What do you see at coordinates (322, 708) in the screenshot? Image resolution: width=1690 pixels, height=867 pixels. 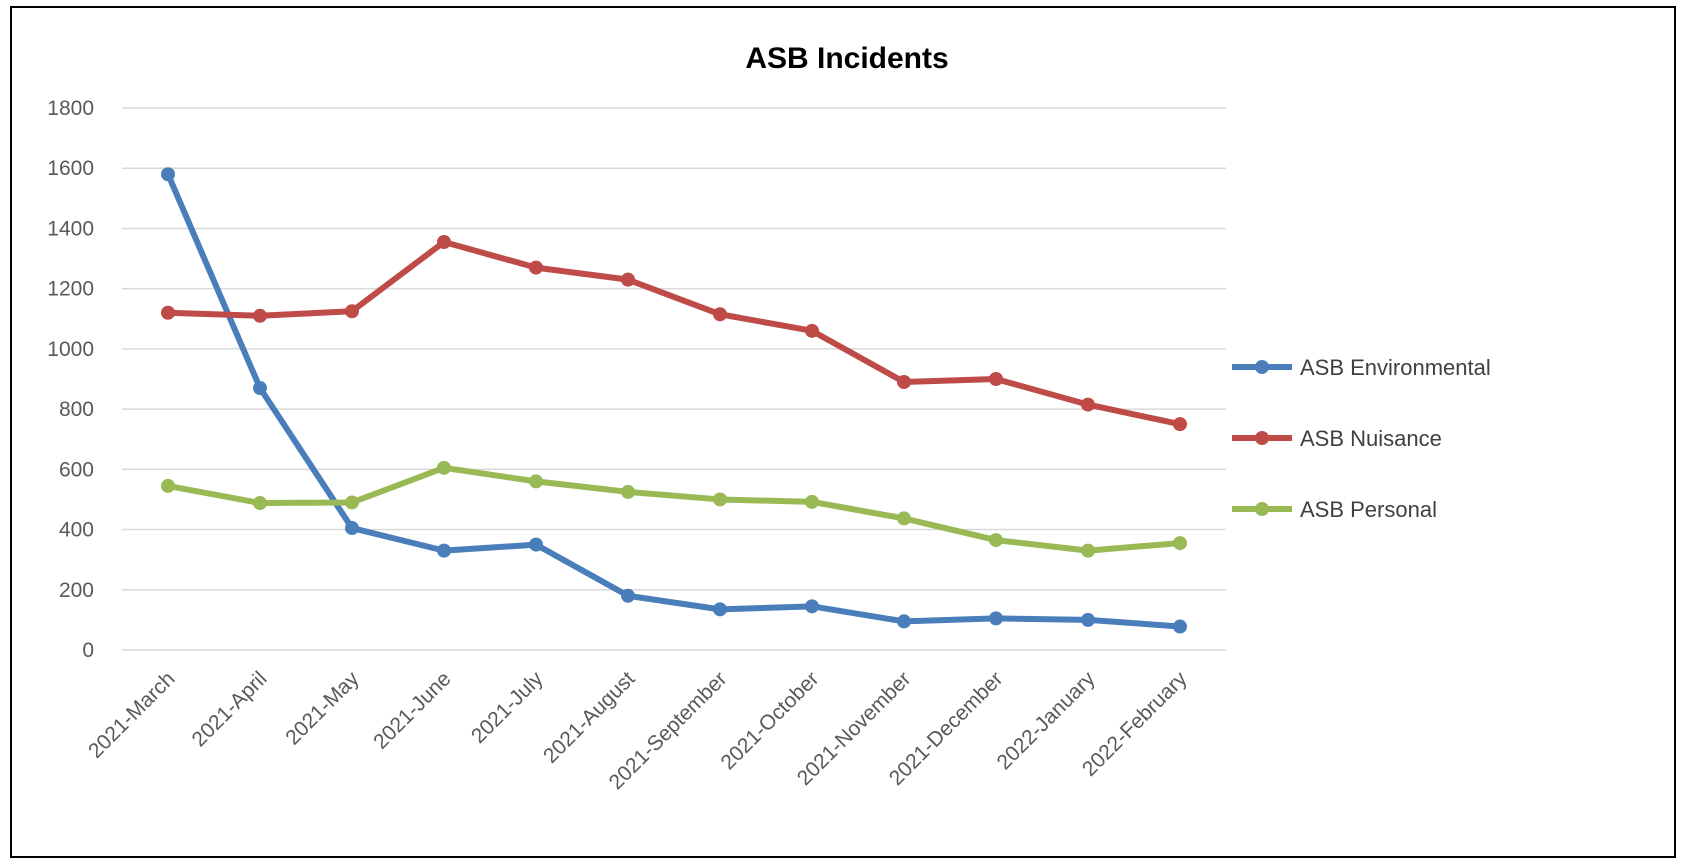 I see `x-tick-label: 2021-May` at bounding box center [322, 708].